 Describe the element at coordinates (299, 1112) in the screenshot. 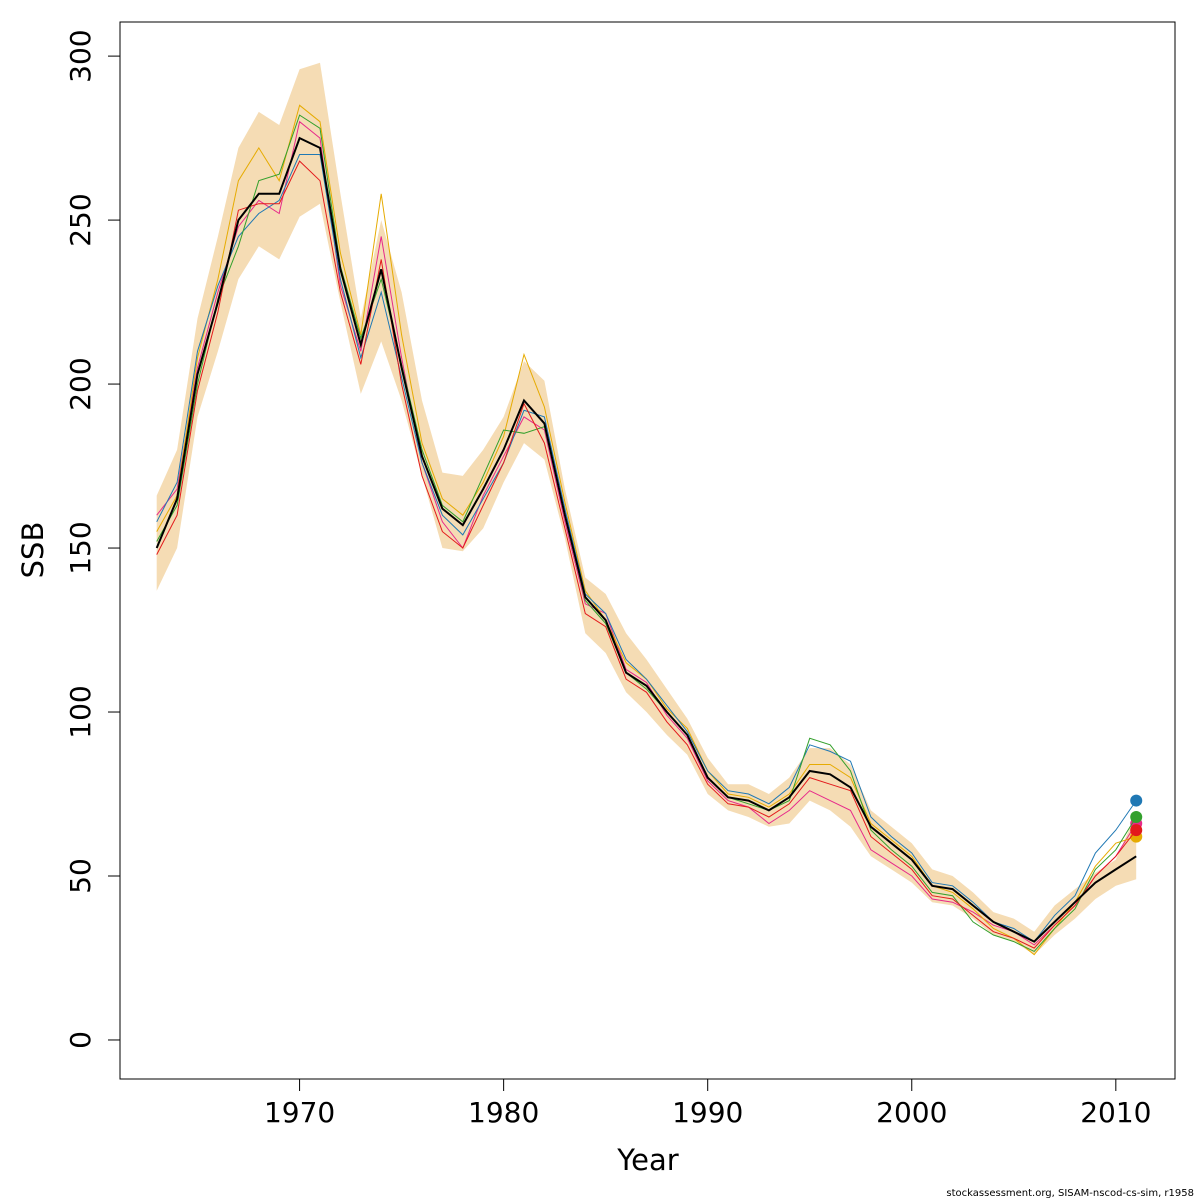

I see `x-tick-label: 1970` at that location.